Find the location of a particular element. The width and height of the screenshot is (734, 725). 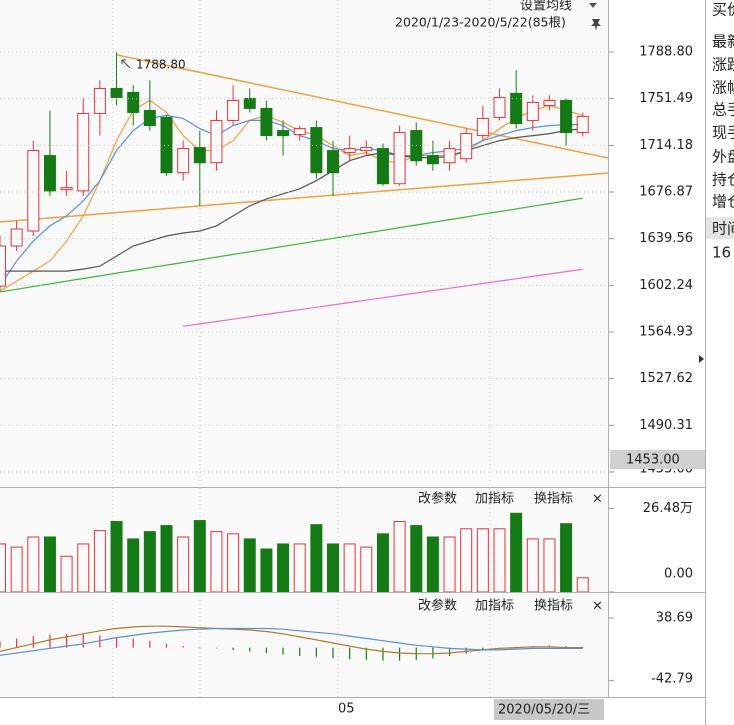

quote-label: 涨跌 is located at coordinates (723, 65).